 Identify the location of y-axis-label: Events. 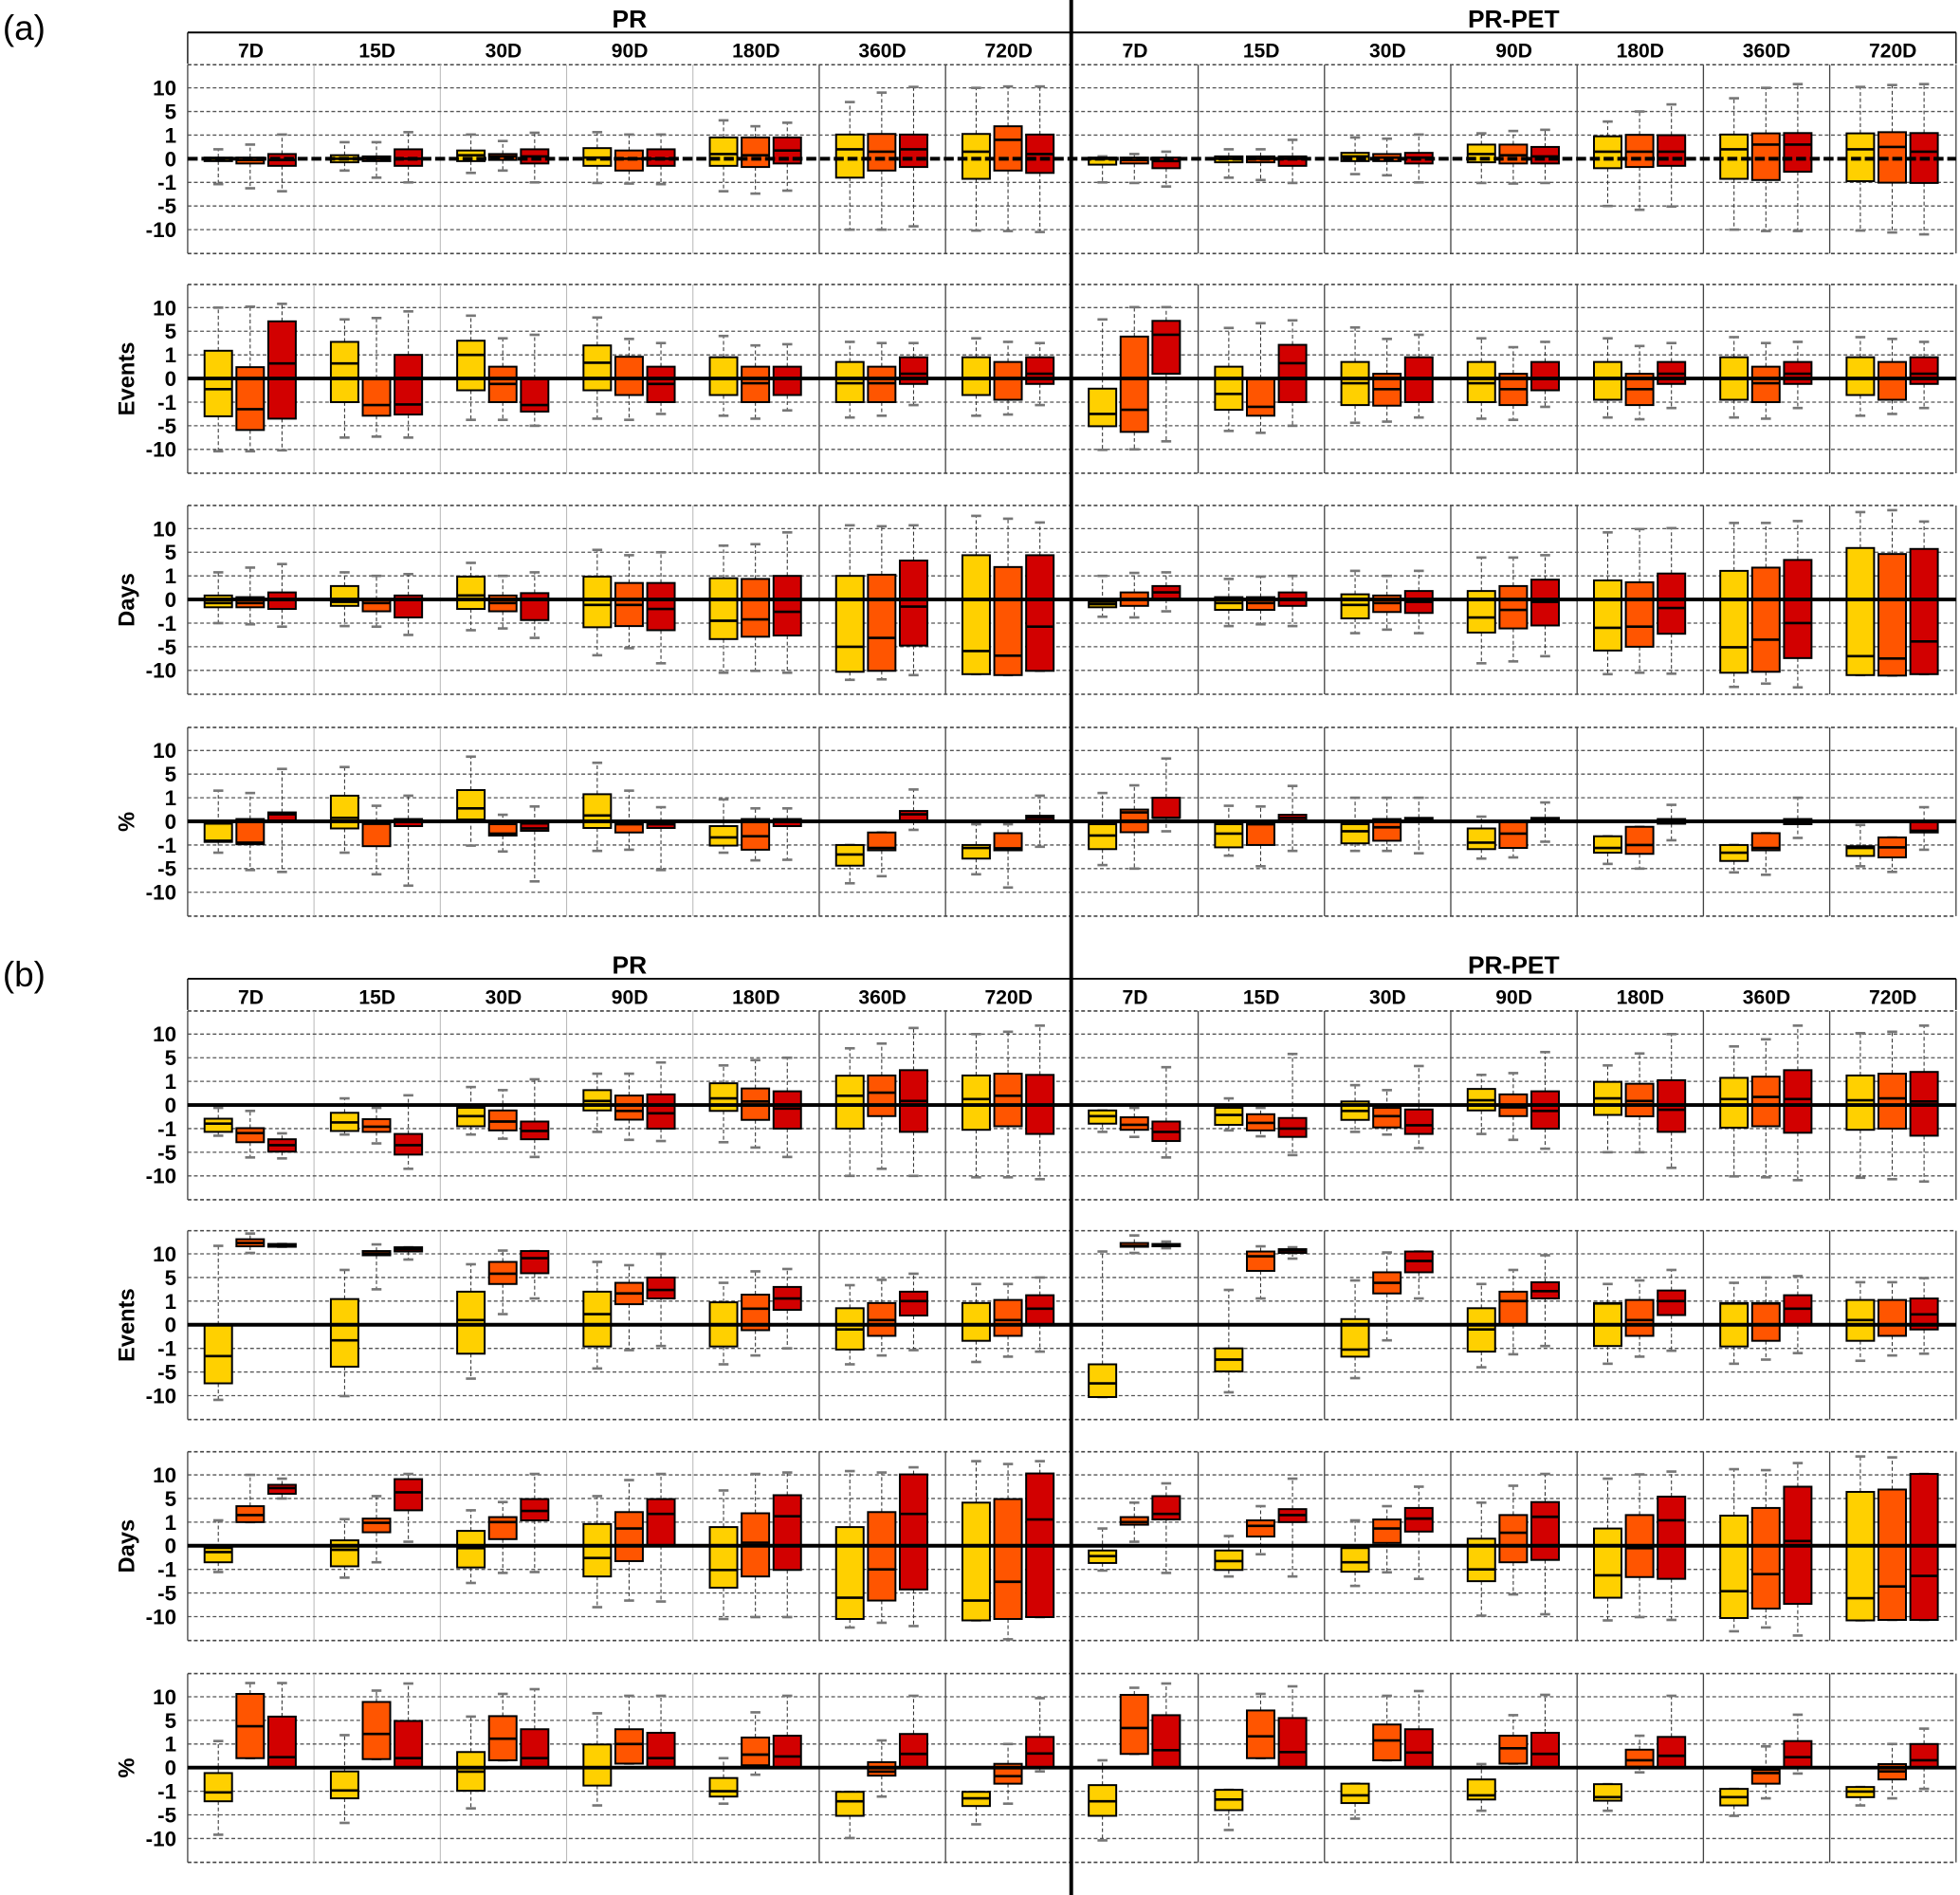
(127, 379).